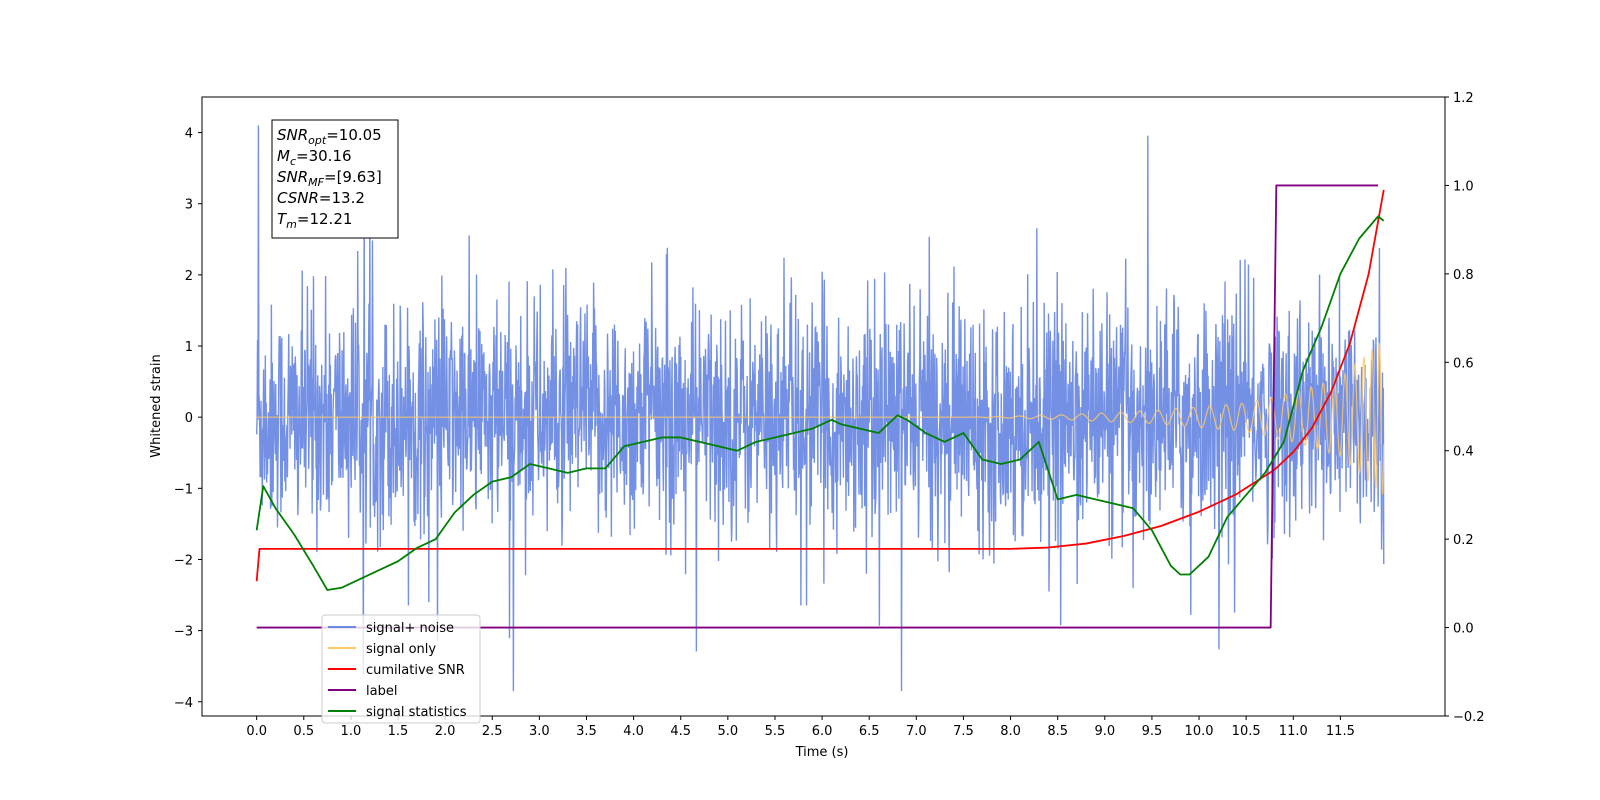 This screenshot has height=800, width=1600. I want to click on y-right-tick-label: 0.4, so click(1463, 452).